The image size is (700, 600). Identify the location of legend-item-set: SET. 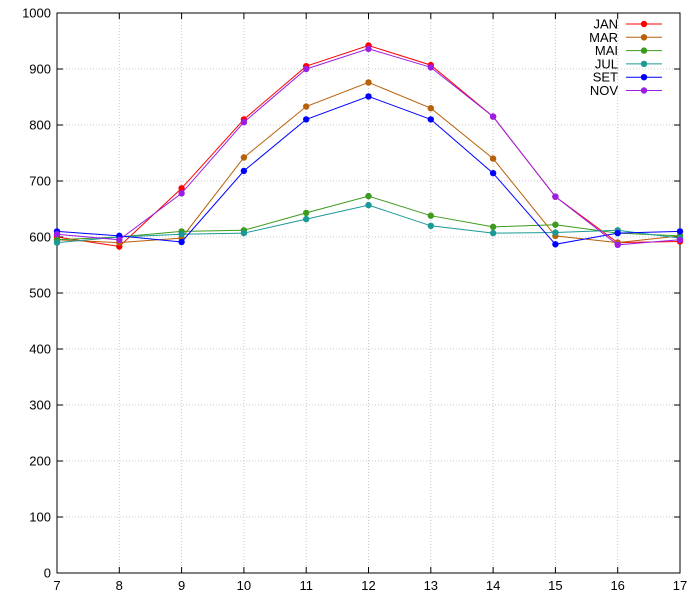
(627, 77).